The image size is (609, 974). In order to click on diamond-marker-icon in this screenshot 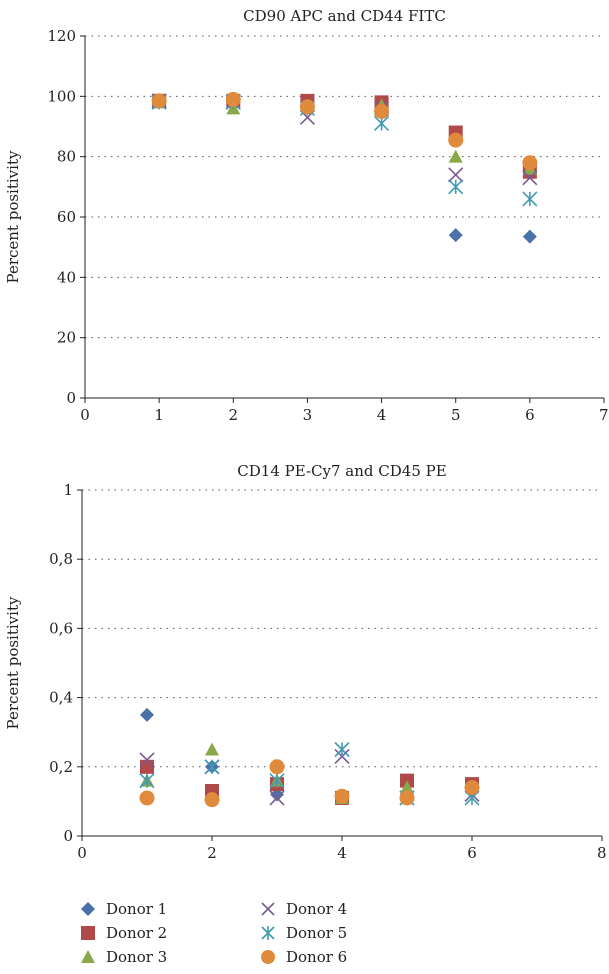, I will do `click(88, 909)`.